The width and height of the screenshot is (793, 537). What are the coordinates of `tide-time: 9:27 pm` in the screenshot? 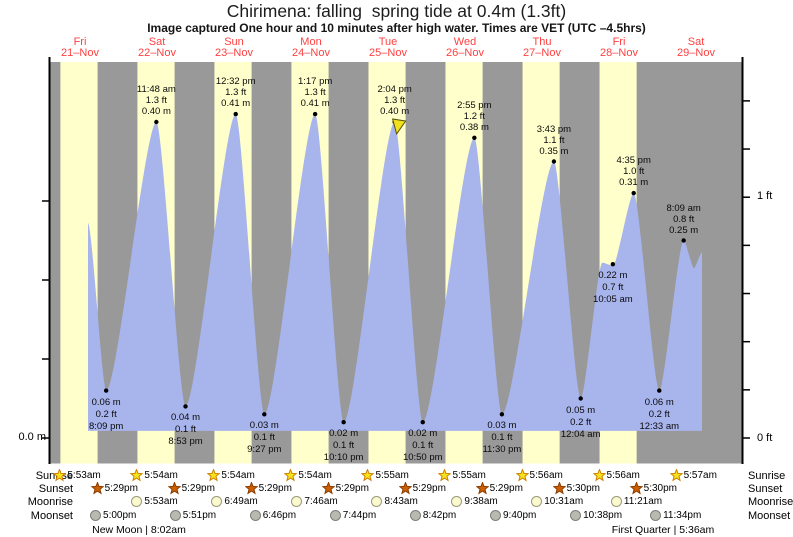 It's located at (264, 450).